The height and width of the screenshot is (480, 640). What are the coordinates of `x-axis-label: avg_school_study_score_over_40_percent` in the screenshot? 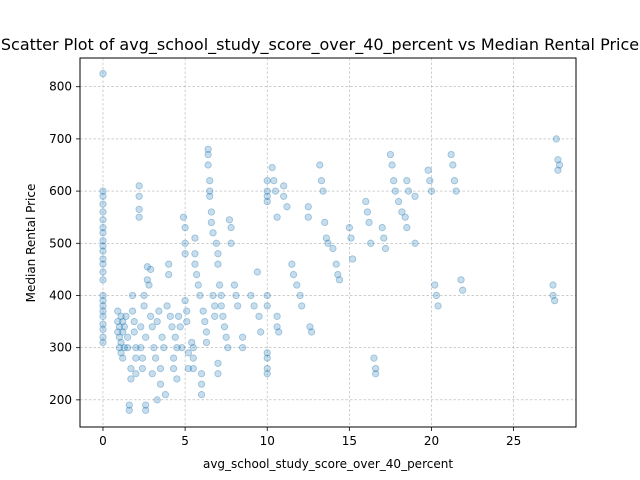 It's located at (328, 464).